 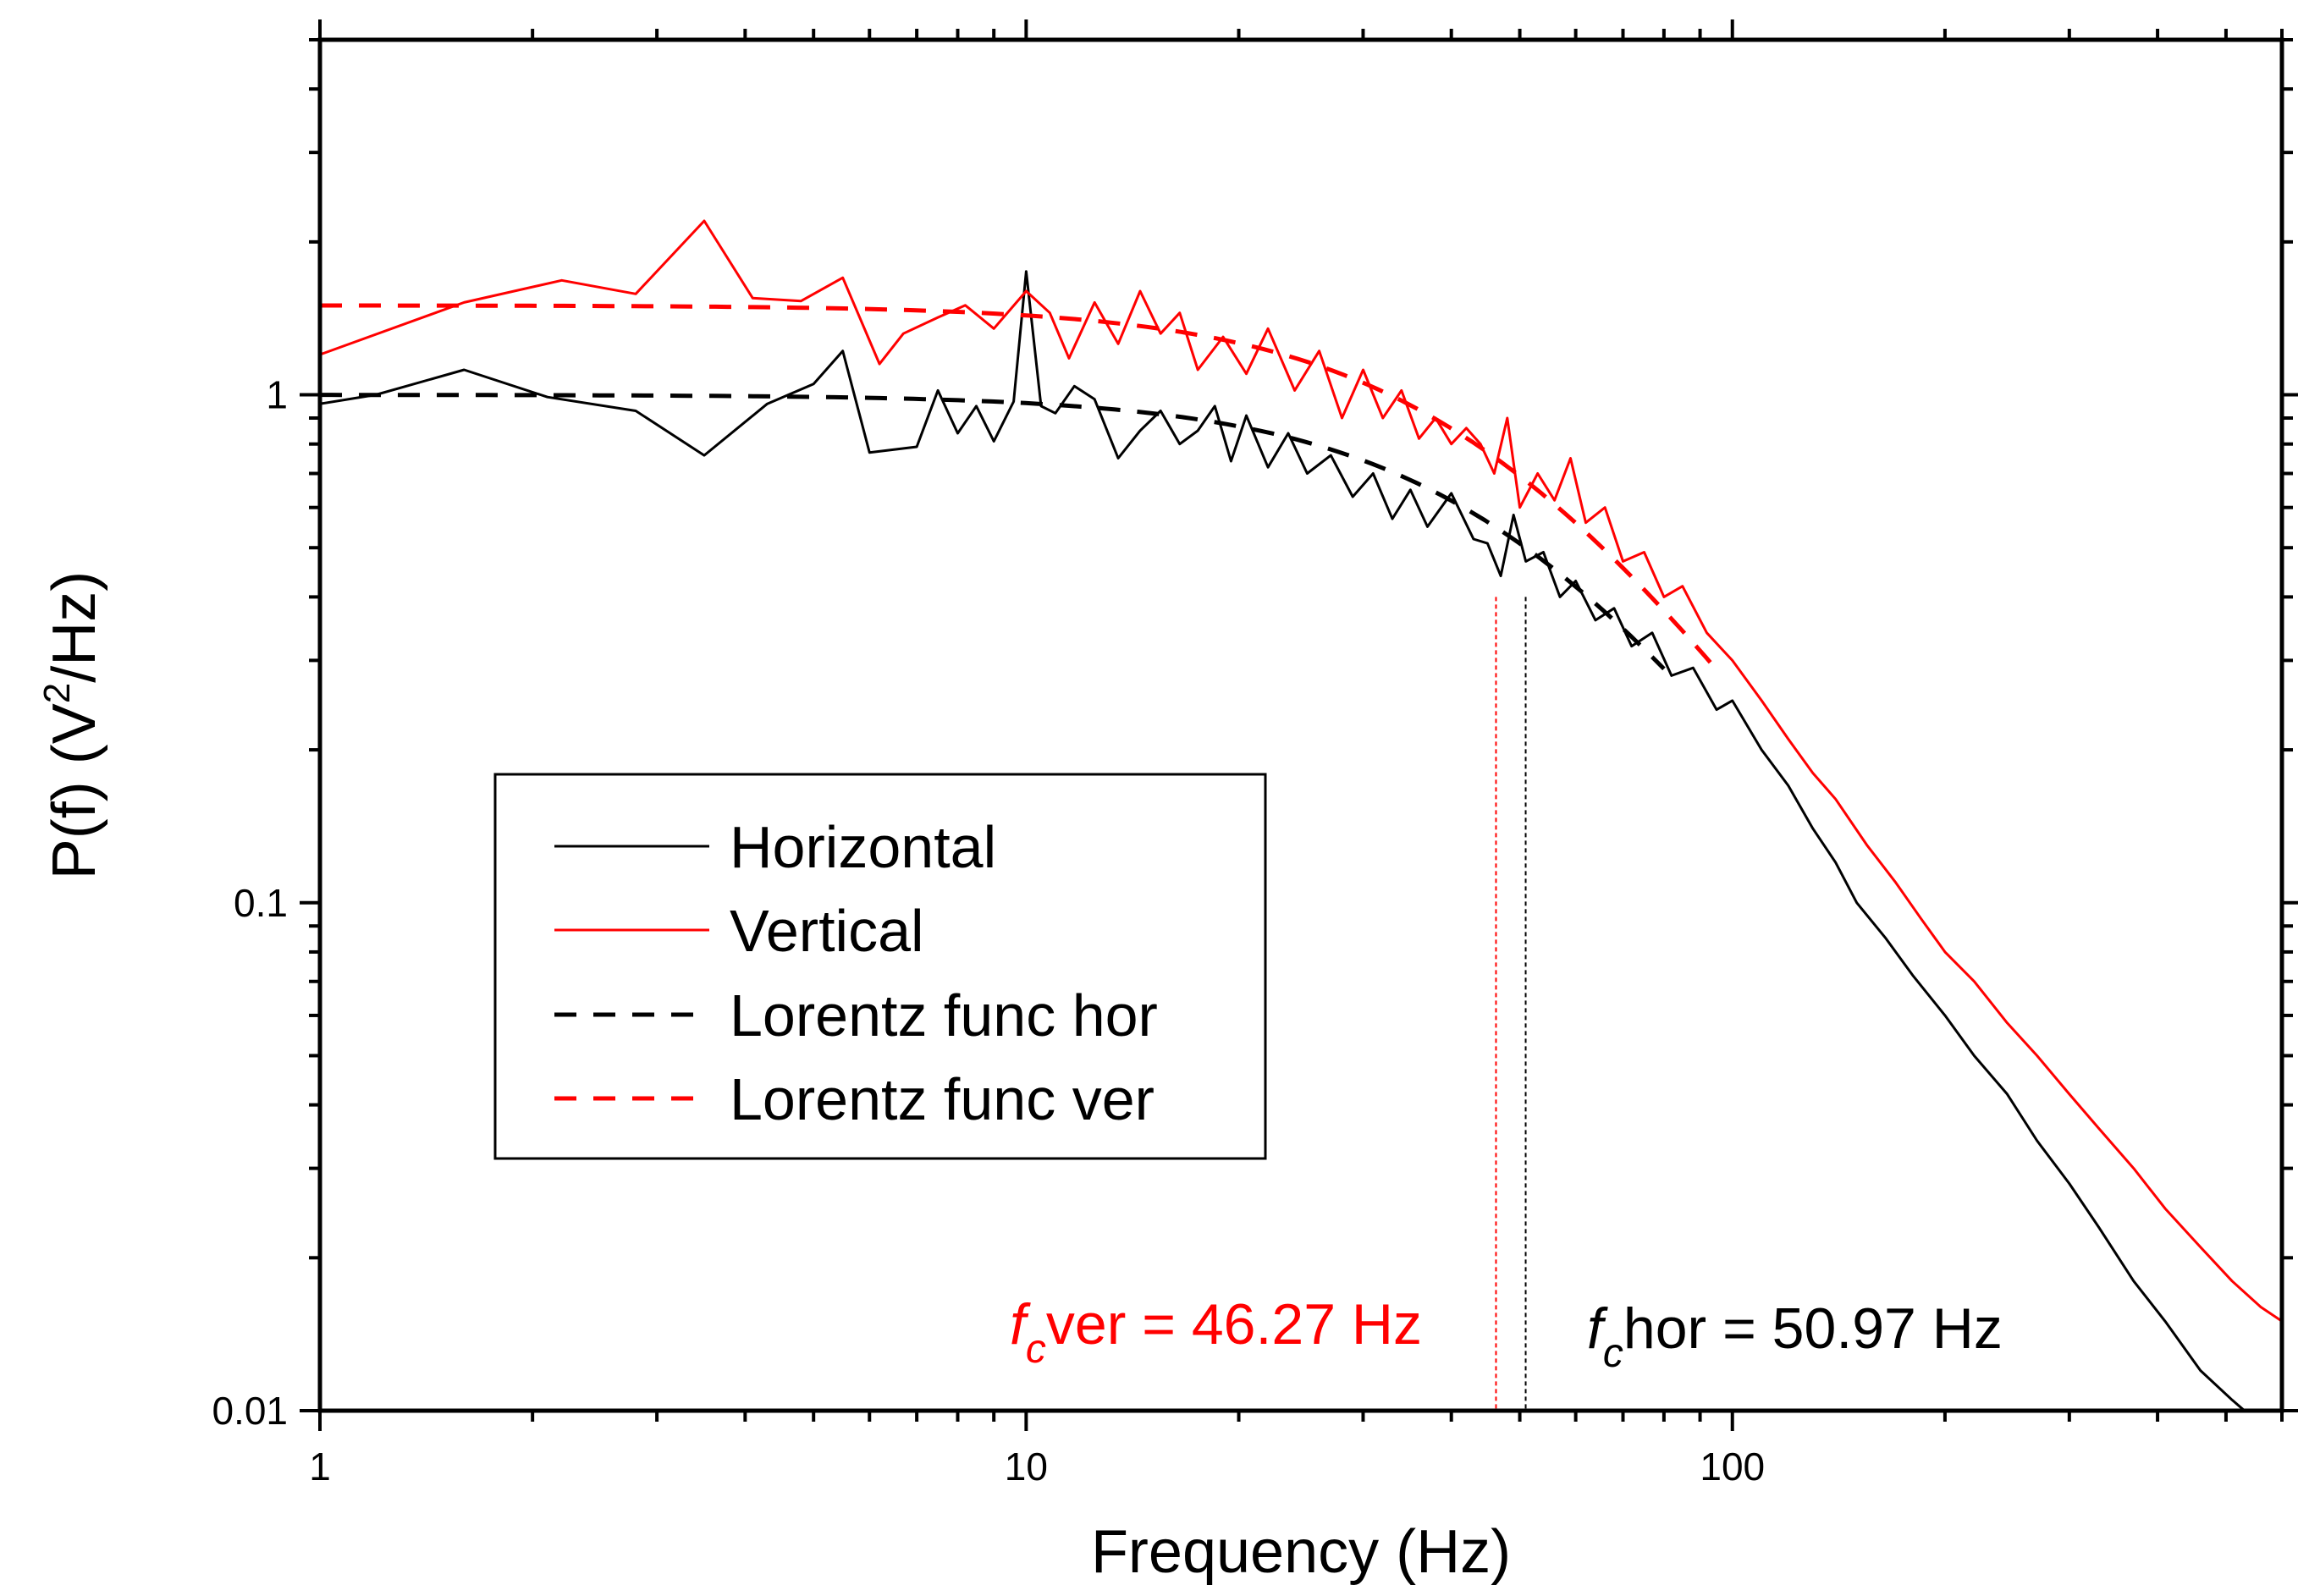 I want to click on x-tick-label-100: 100, so click(x=1732, y=1467).